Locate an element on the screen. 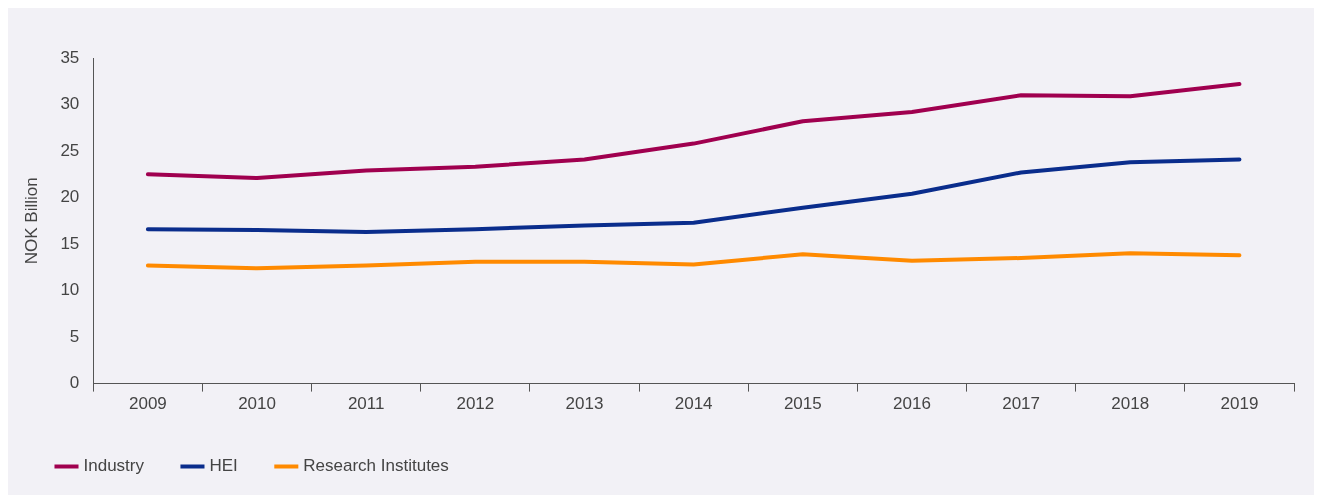 The width and height of the screenshot is (1322, 503). x-tick-label: 2016 is located at coordinates (912, 404).